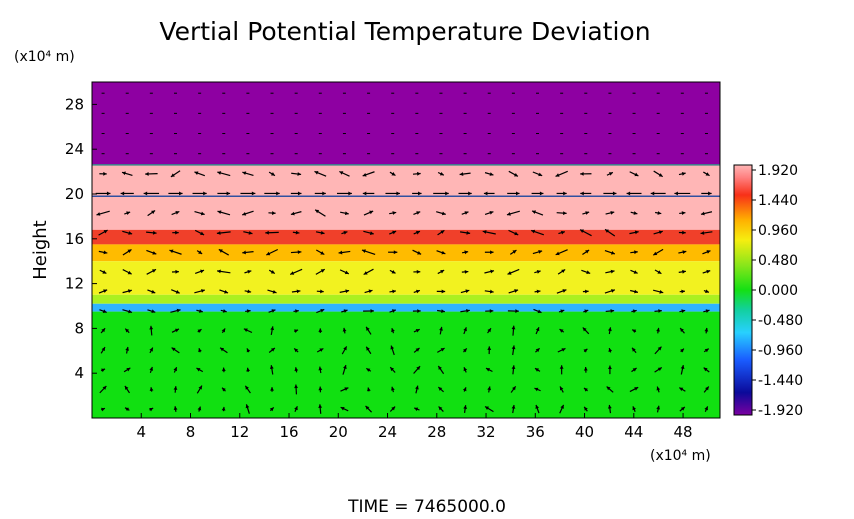 This screenshot has height=519, width=854. Describe the element at coordinates (239, 432) in the screenshot. I see `x-tick-label: 12` at that location.